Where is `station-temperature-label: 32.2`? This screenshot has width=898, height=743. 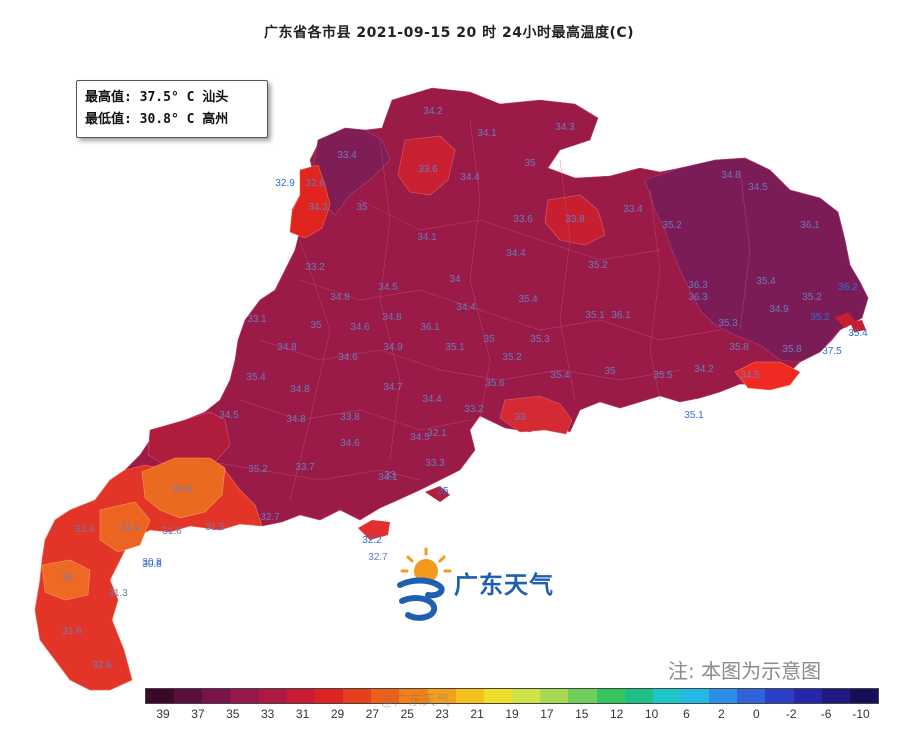
station-temperature-label: 32.2 is located at coordinates (372, 540).